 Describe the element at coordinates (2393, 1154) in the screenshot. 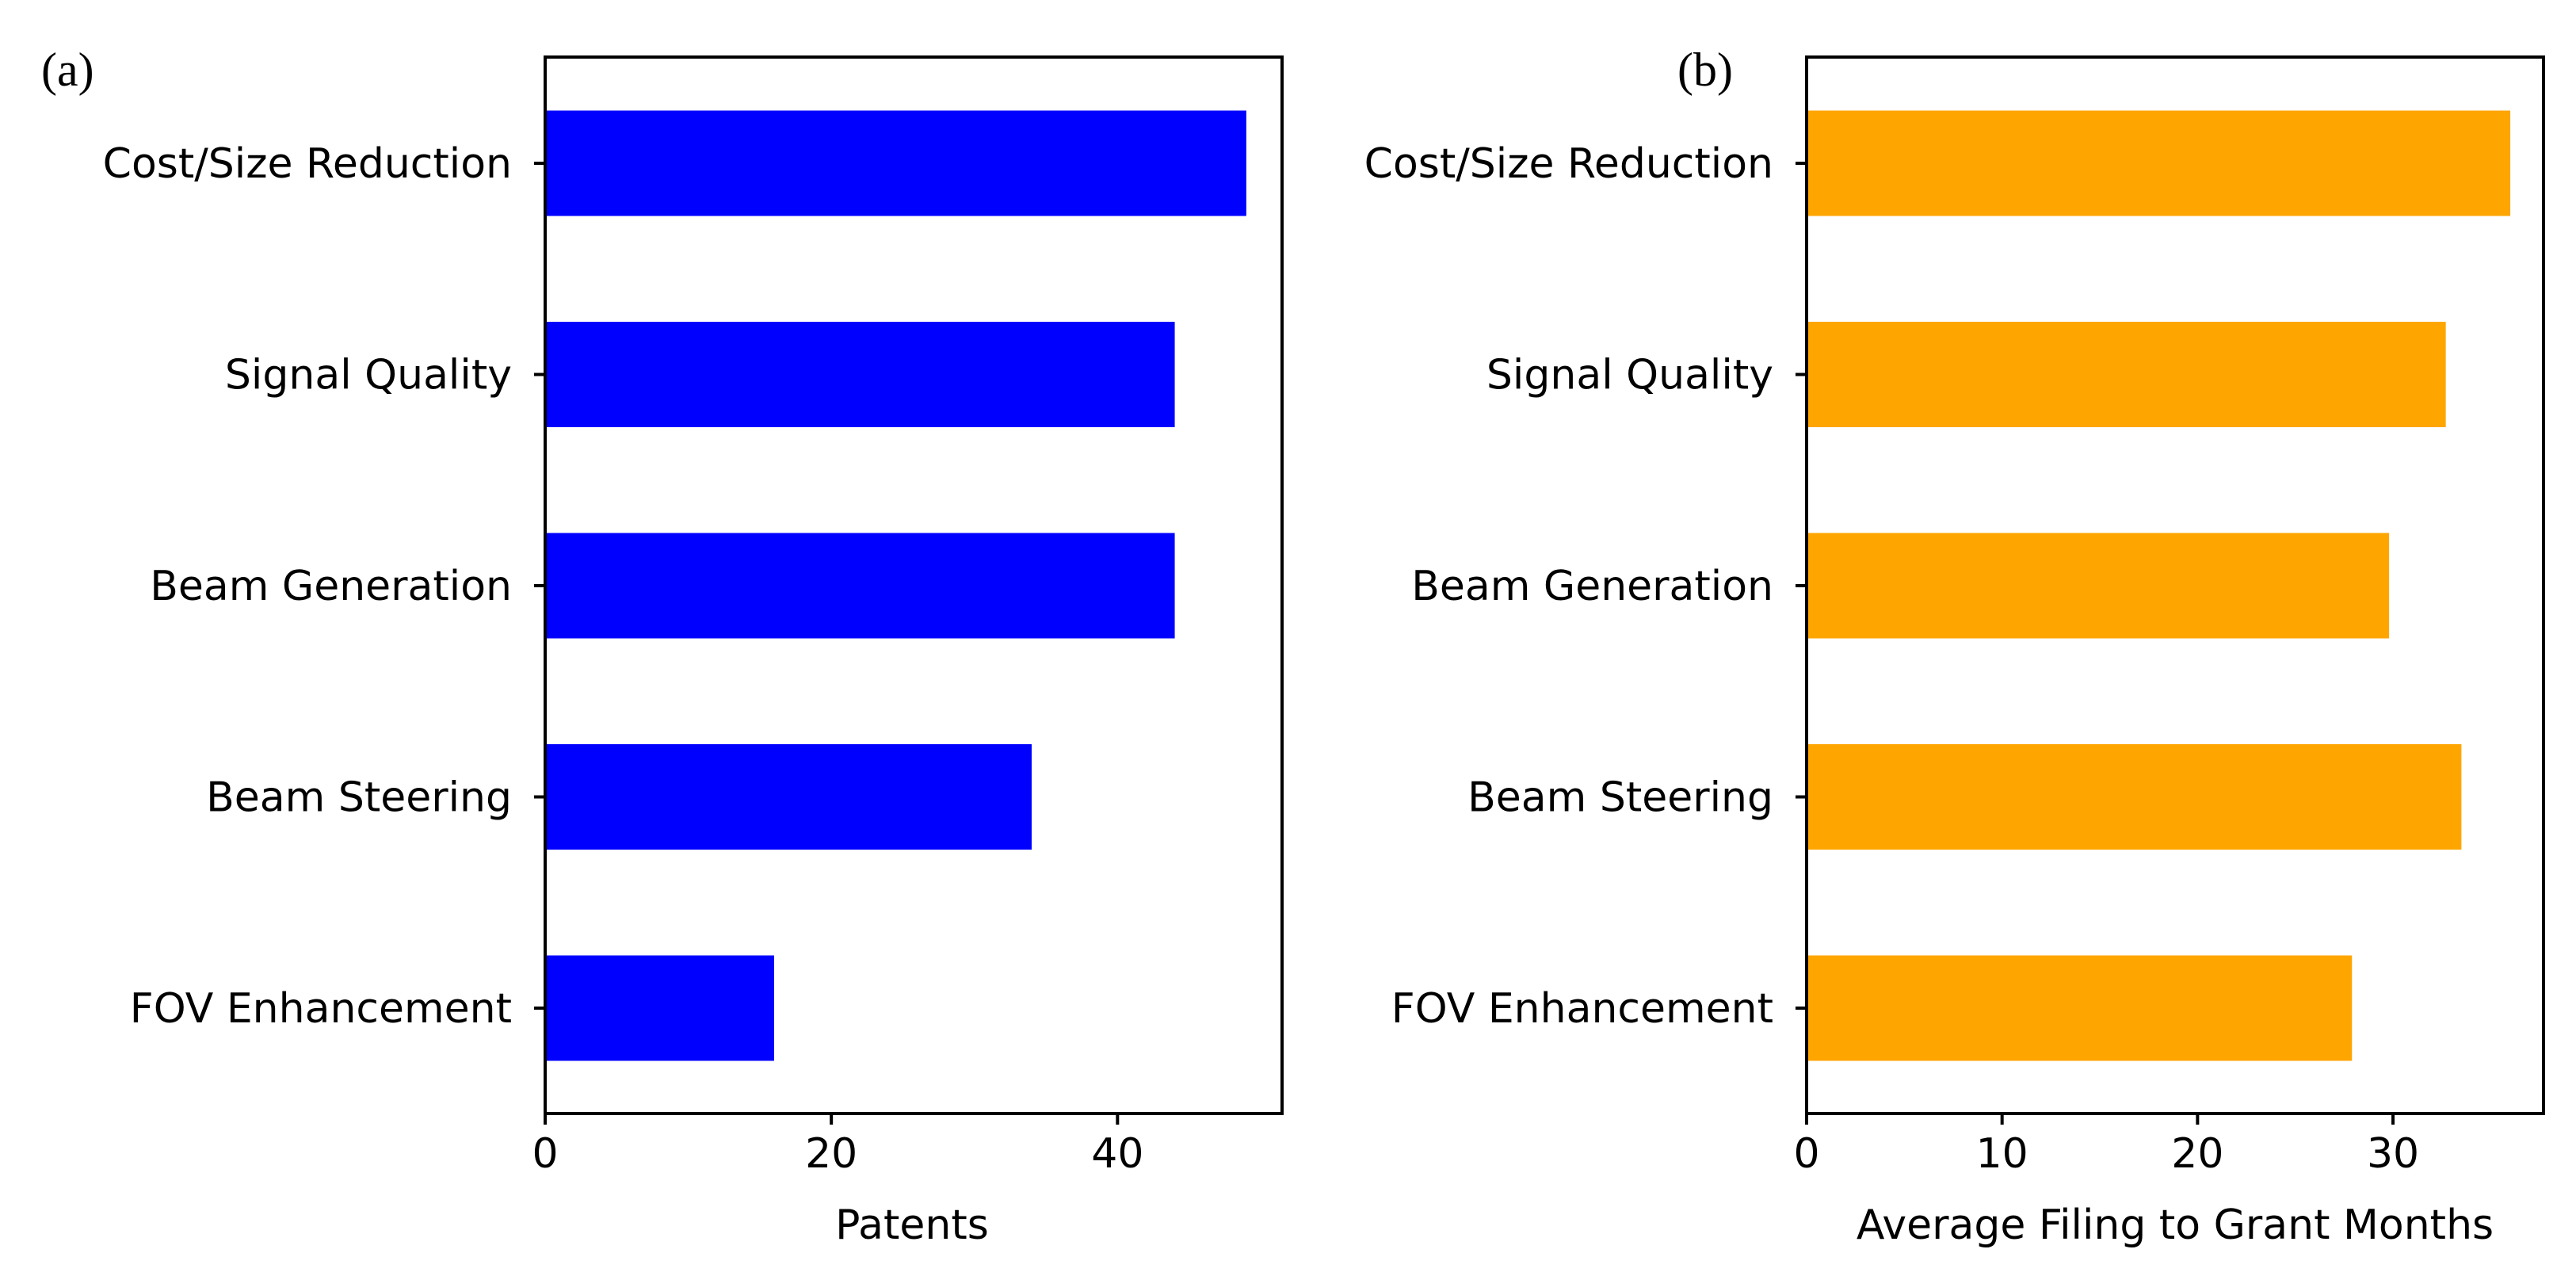

I see `x-tick-label: 30` at that location.